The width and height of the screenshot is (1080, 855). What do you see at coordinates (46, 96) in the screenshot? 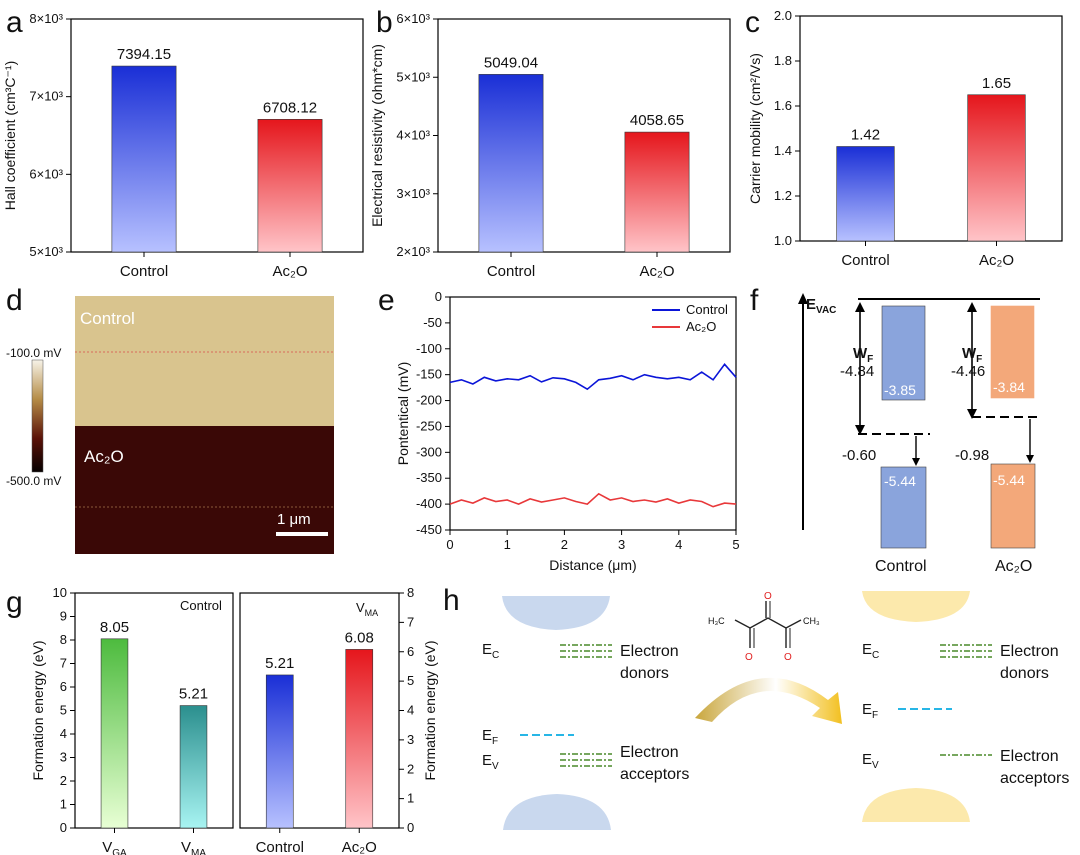
I see `y-tick-label: 7×10³` at bounding box center [46, 96].